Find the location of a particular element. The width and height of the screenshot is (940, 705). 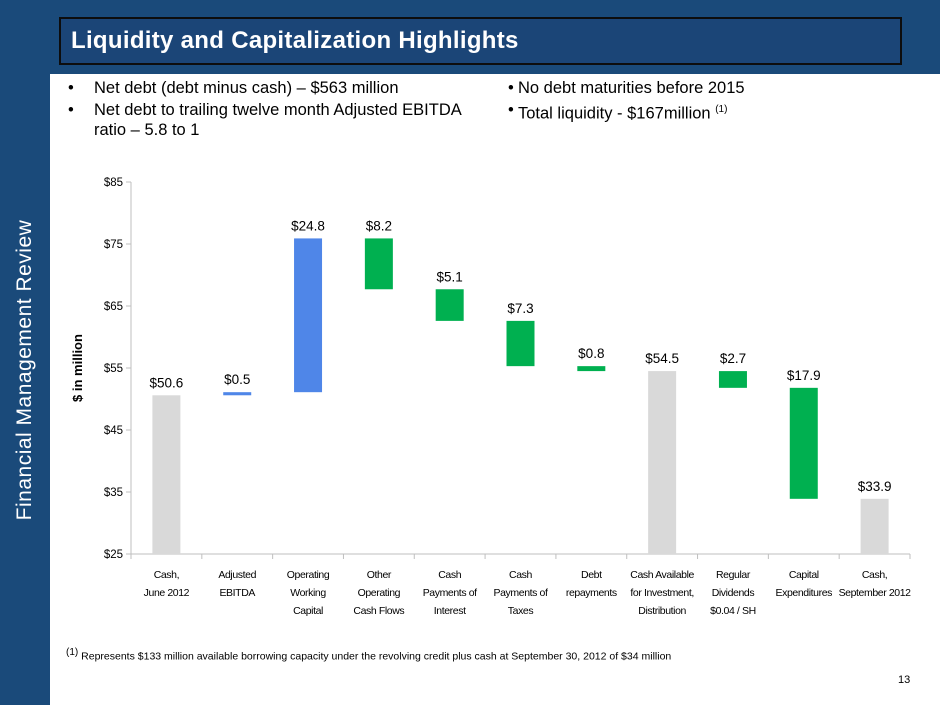

x-tick-label-line: Dividends is located at coordinates (733, 593).